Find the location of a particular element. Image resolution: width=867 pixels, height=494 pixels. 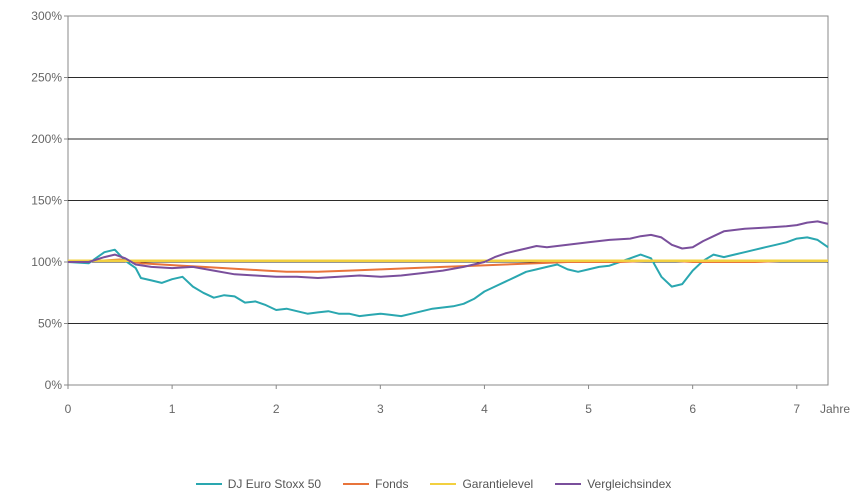

y-tick-label-4: 200% is located at coordinates (46, 139).